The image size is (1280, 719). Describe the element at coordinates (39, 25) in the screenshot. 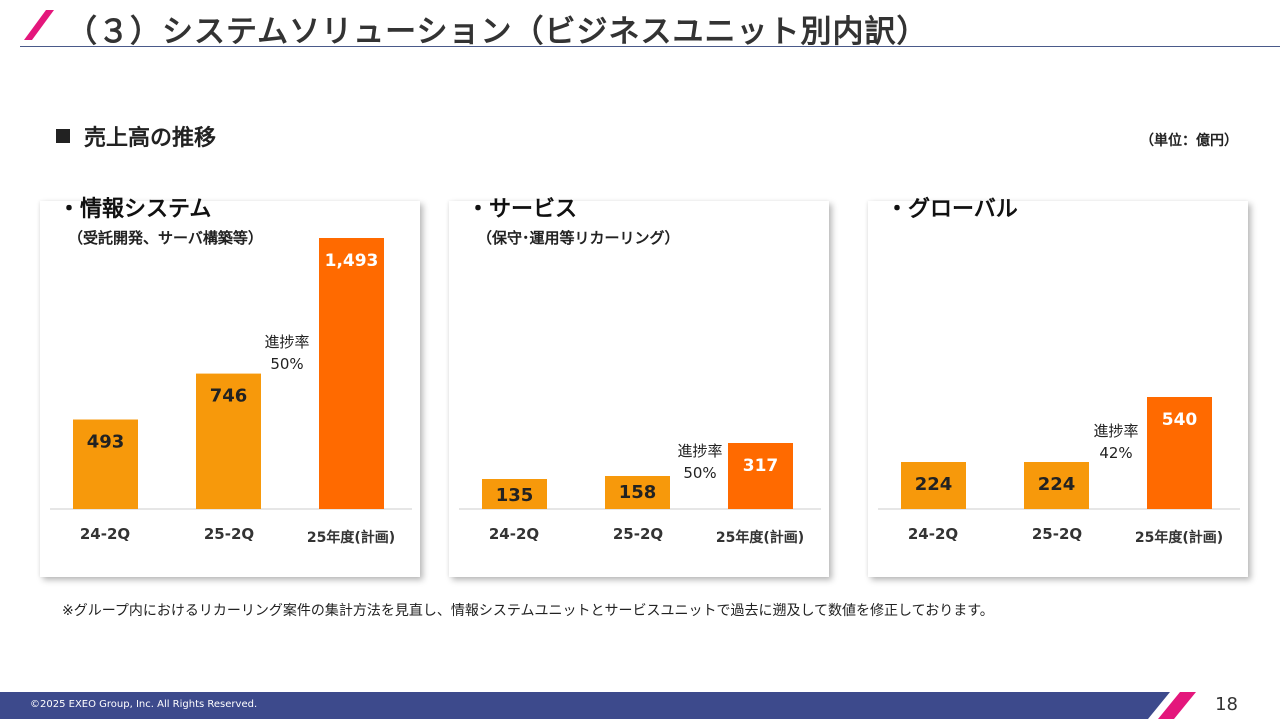

I see `brand-slash-icon` at that location.